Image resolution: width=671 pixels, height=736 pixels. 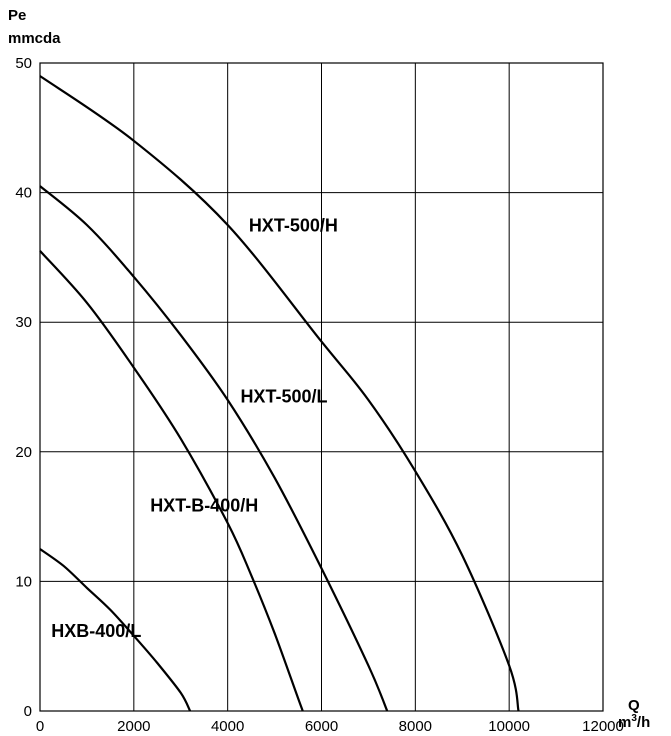 What do you see at coordinates (624, 722) in the screenshot?
I see `x-axis-unit-m: m` at bounding box center [624, 722].